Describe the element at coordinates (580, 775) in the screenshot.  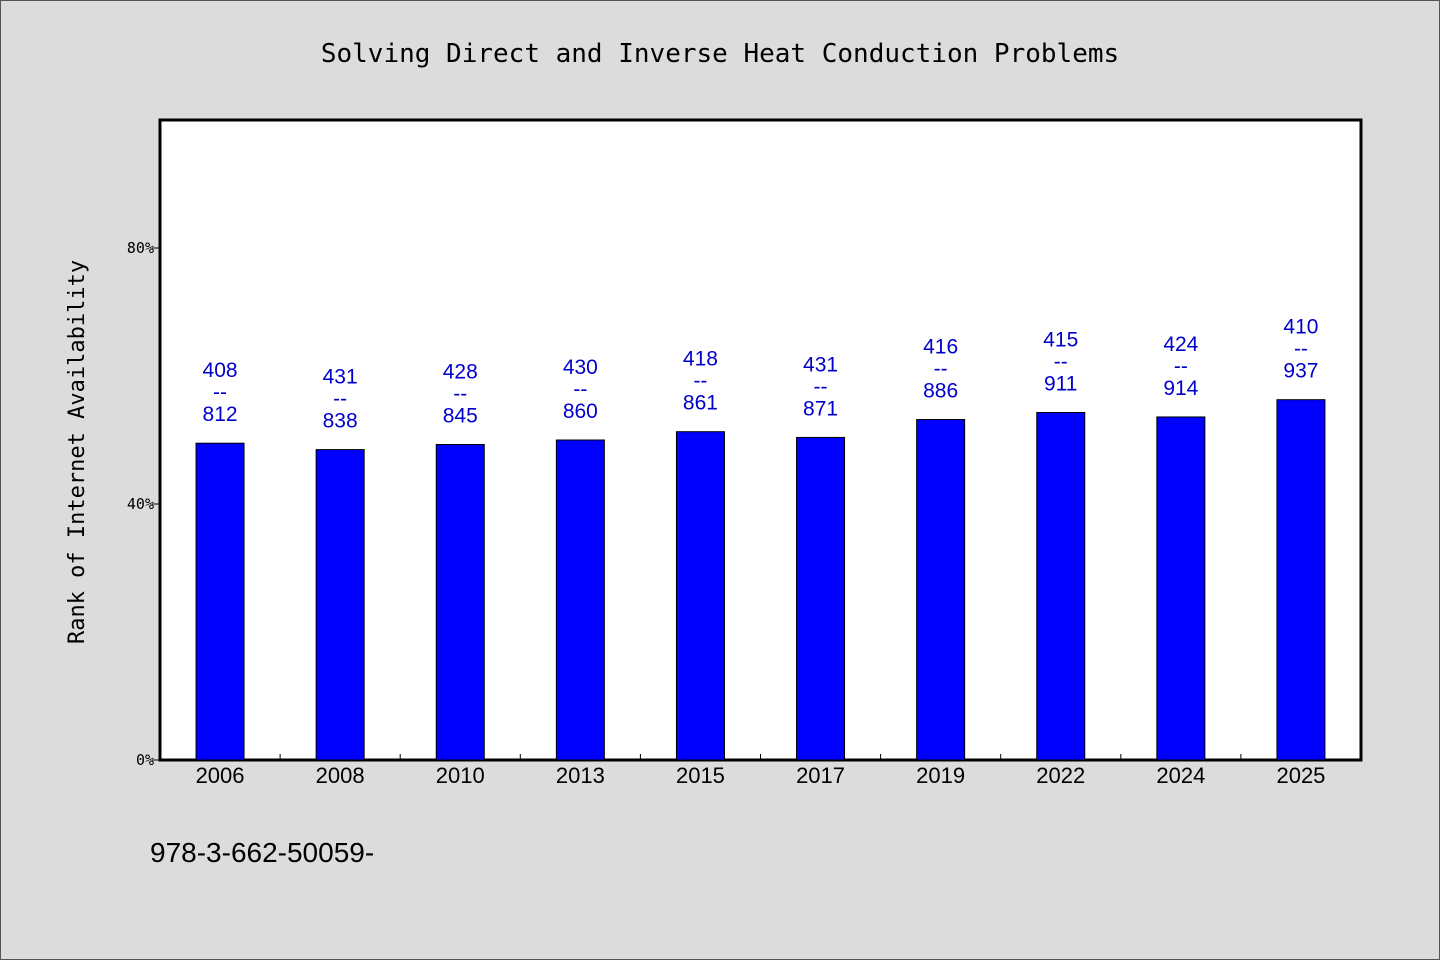
I see `x-tick-label: 2013` at that location.